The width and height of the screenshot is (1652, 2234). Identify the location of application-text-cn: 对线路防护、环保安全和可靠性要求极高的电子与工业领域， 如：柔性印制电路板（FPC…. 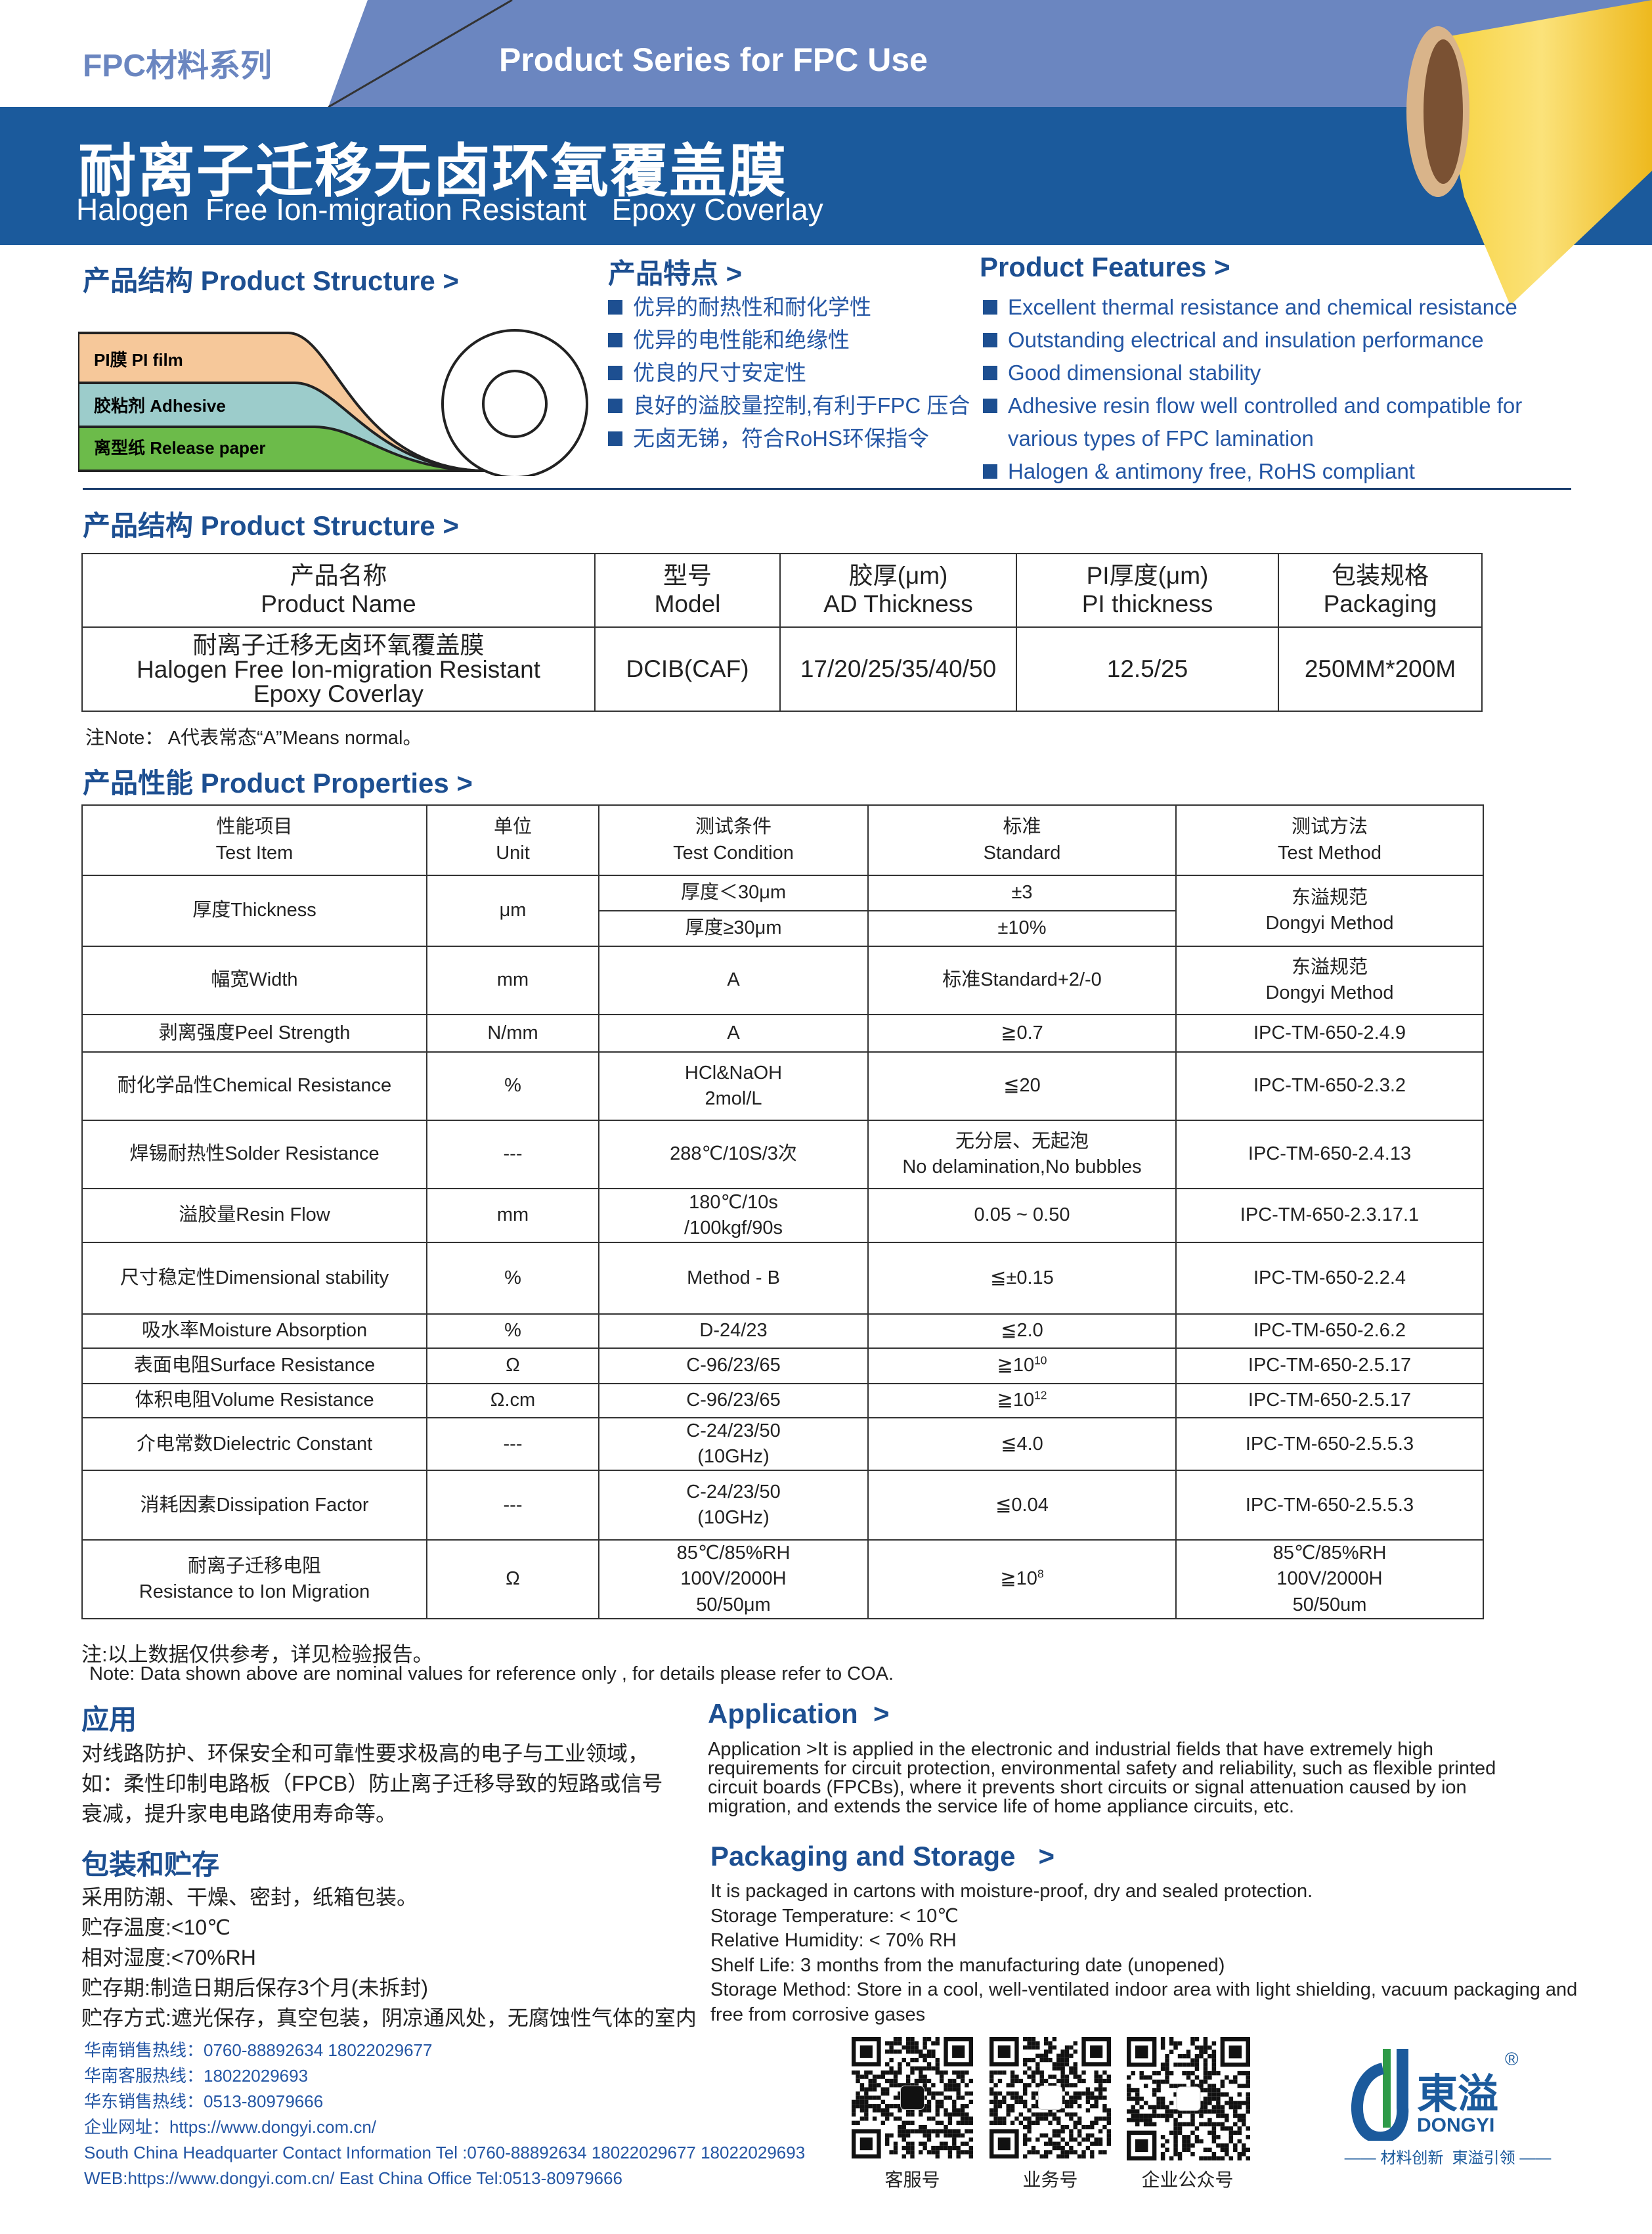
(372, 1783).